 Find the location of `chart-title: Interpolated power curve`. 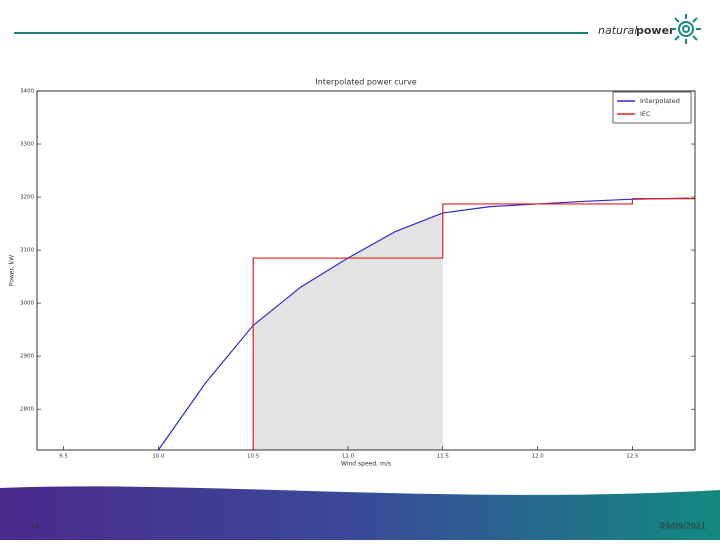

chart-title: Interpolated power curve is located at coordinates (365, 82).